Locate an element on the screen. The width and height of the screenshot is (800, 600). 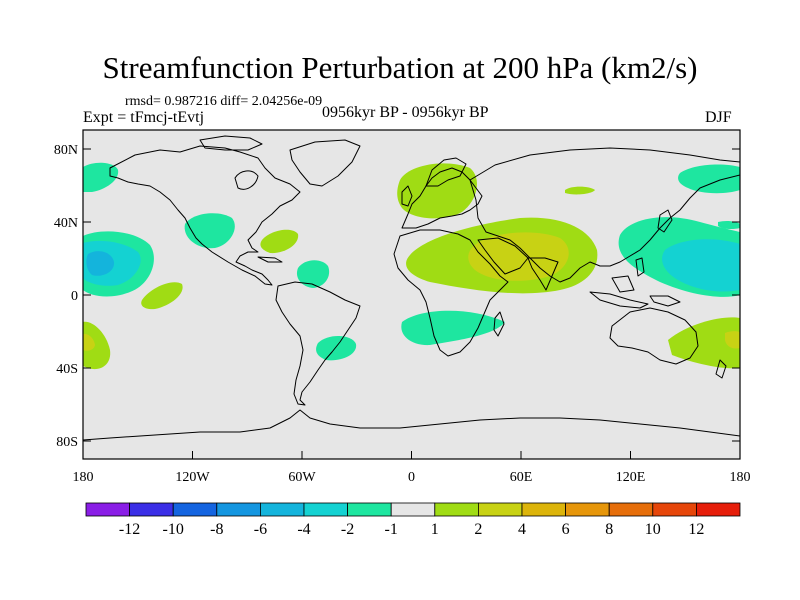
lat-label: 40N is located at coordinates (66, 223).